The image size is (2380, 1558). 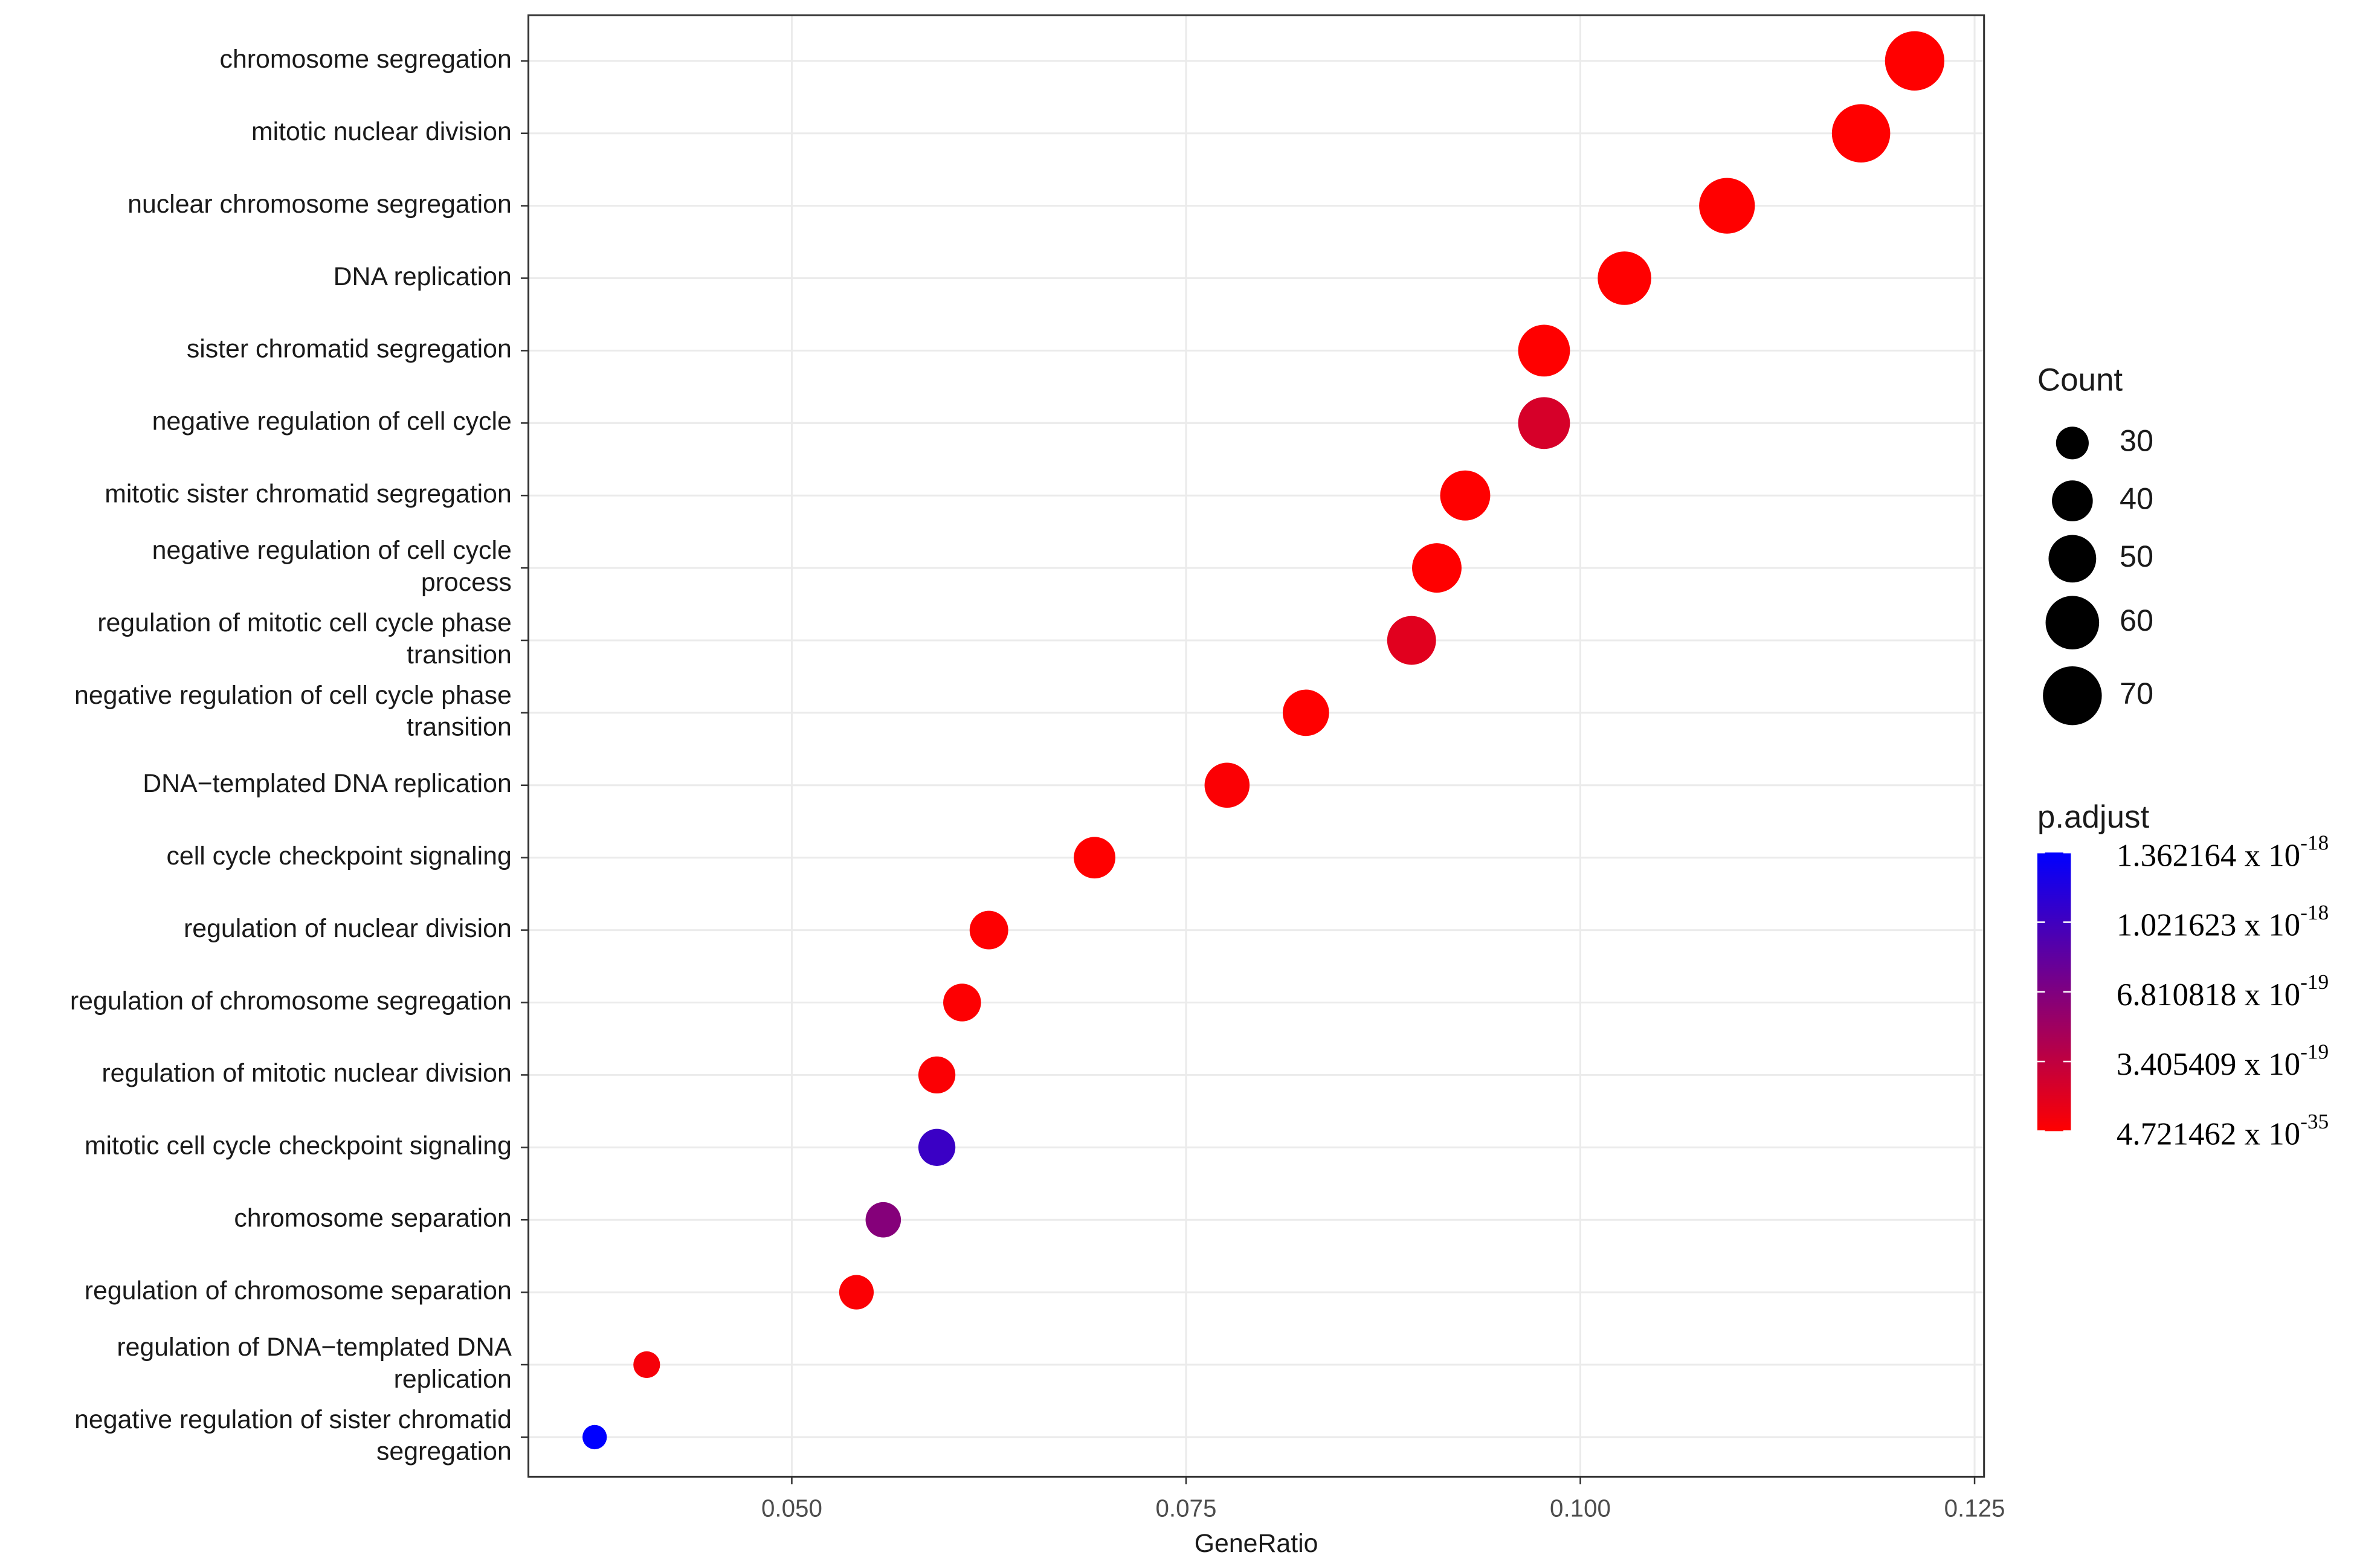 What do you see at coordinates (453, 1379) in the screenshot?
I see `y-tick-label: replication` at bounding box center [453, 1379].